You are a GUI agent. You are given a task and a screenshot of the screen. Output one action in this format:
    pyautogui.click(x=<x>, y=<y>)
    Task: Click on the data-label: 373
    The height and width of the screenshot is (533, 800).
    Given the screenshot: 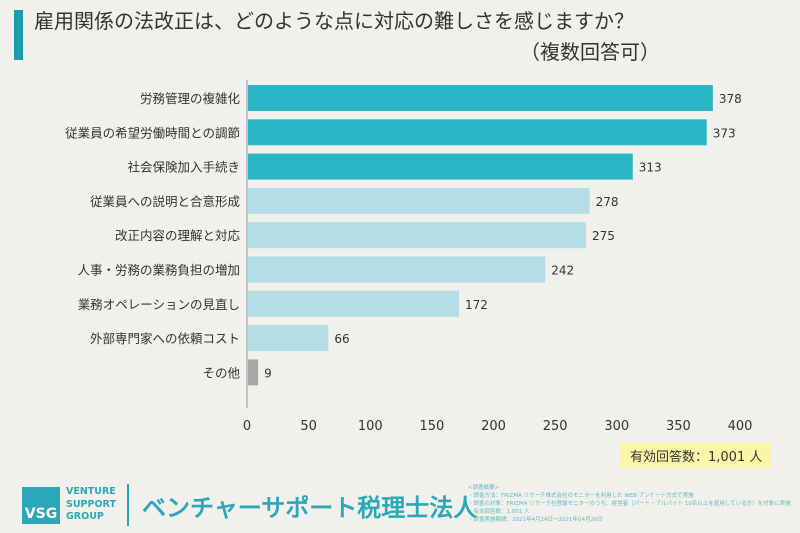 What is the action you would take?
    pyautogui.click(x=724, y=133)
    